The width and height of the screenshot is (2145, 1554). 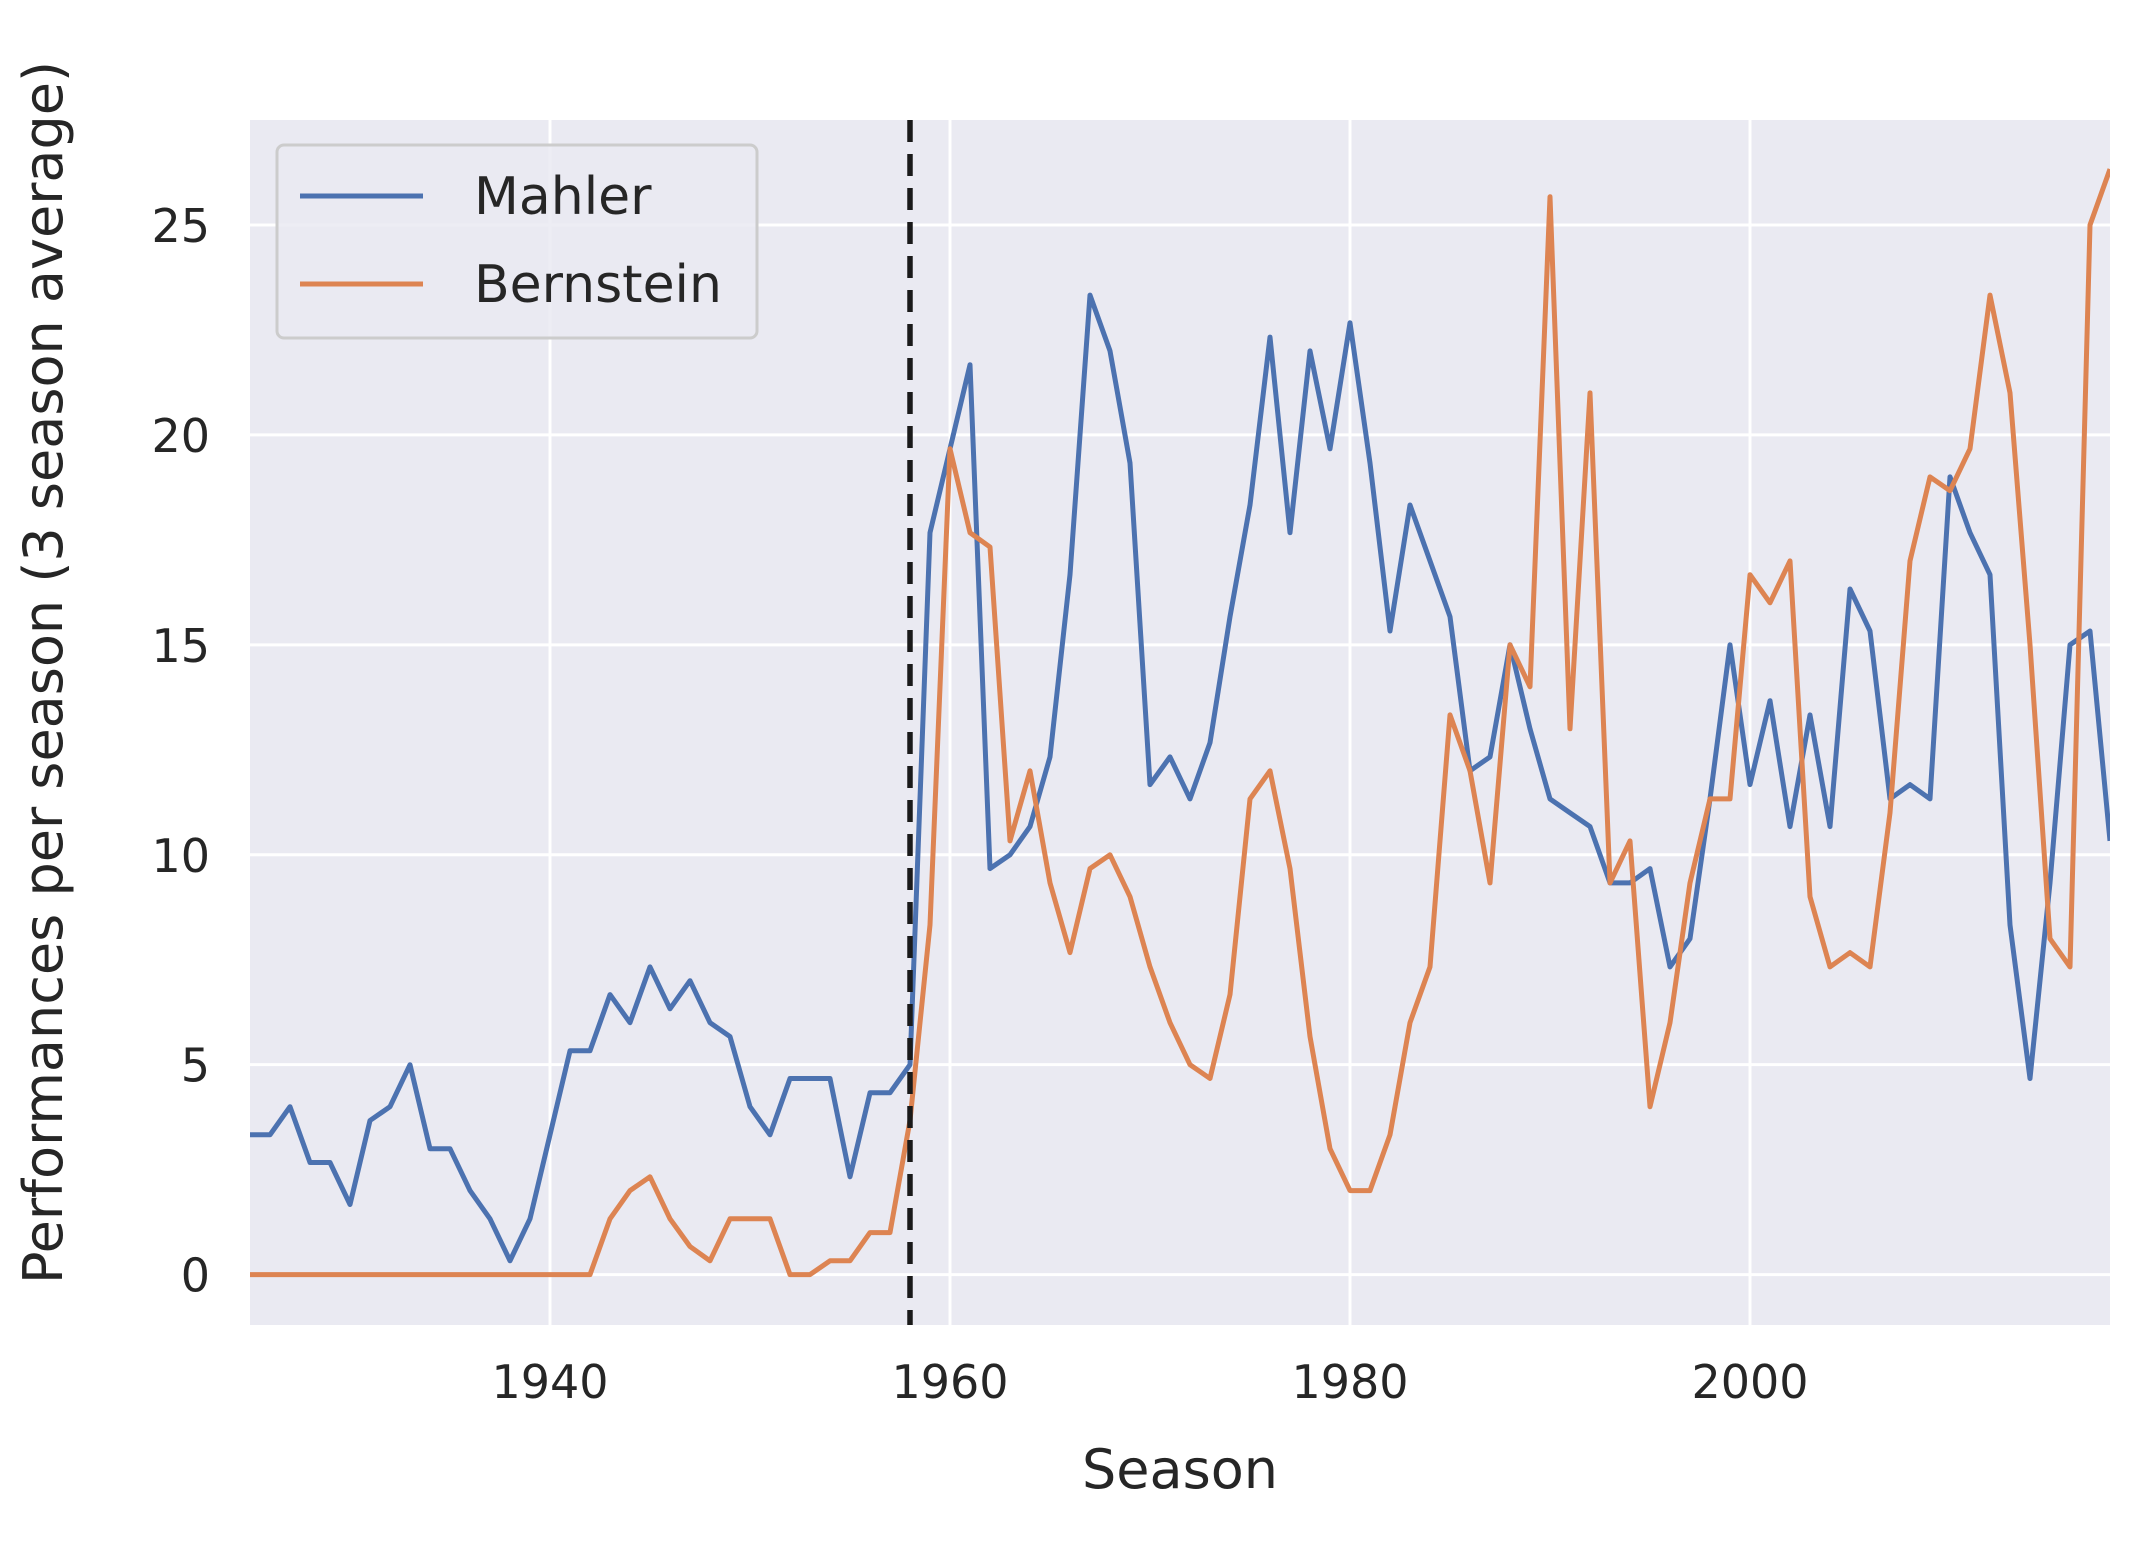 What do you see at coordinates (1349, 1382) in the screenshot?
I see `x-tick-label: 1980` at bounding box center [1349, 1382].